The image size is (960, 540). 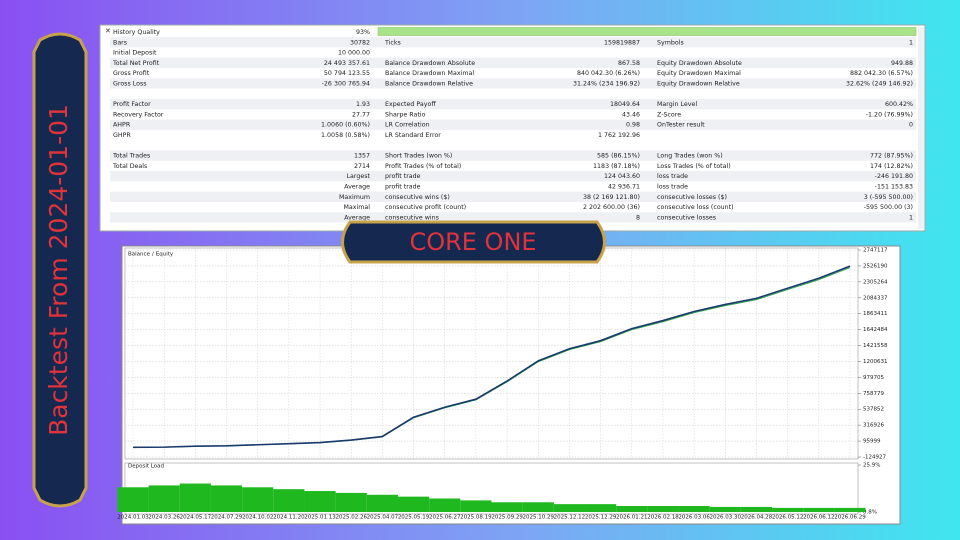 I want to click on x-tick-label: 2026.06.29, so click(x=850, y=518).